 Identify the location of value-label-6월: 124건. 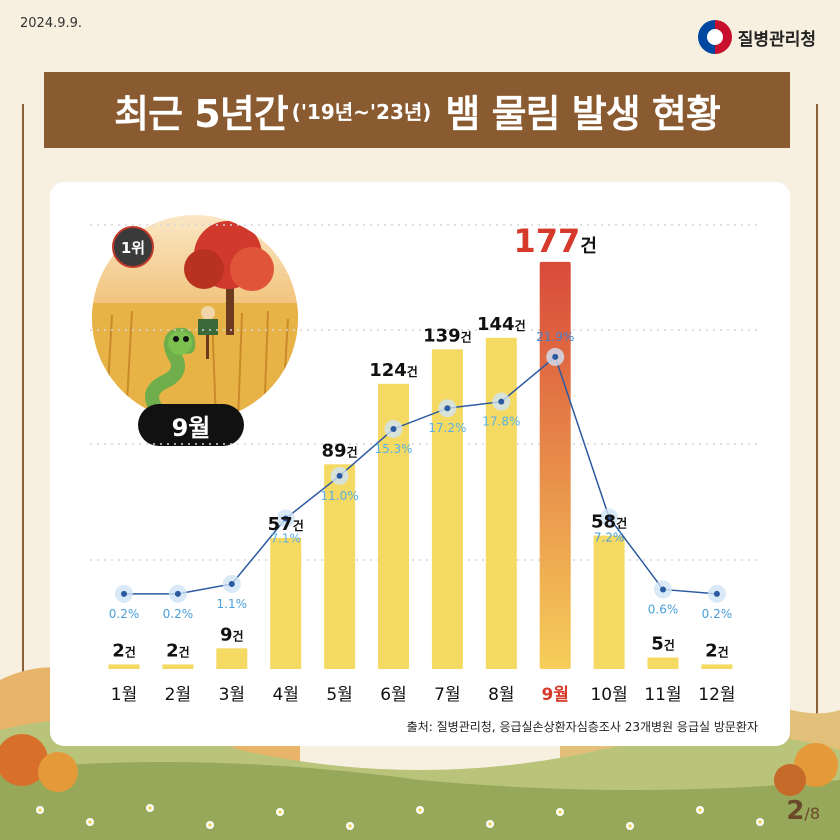
(393, 370).